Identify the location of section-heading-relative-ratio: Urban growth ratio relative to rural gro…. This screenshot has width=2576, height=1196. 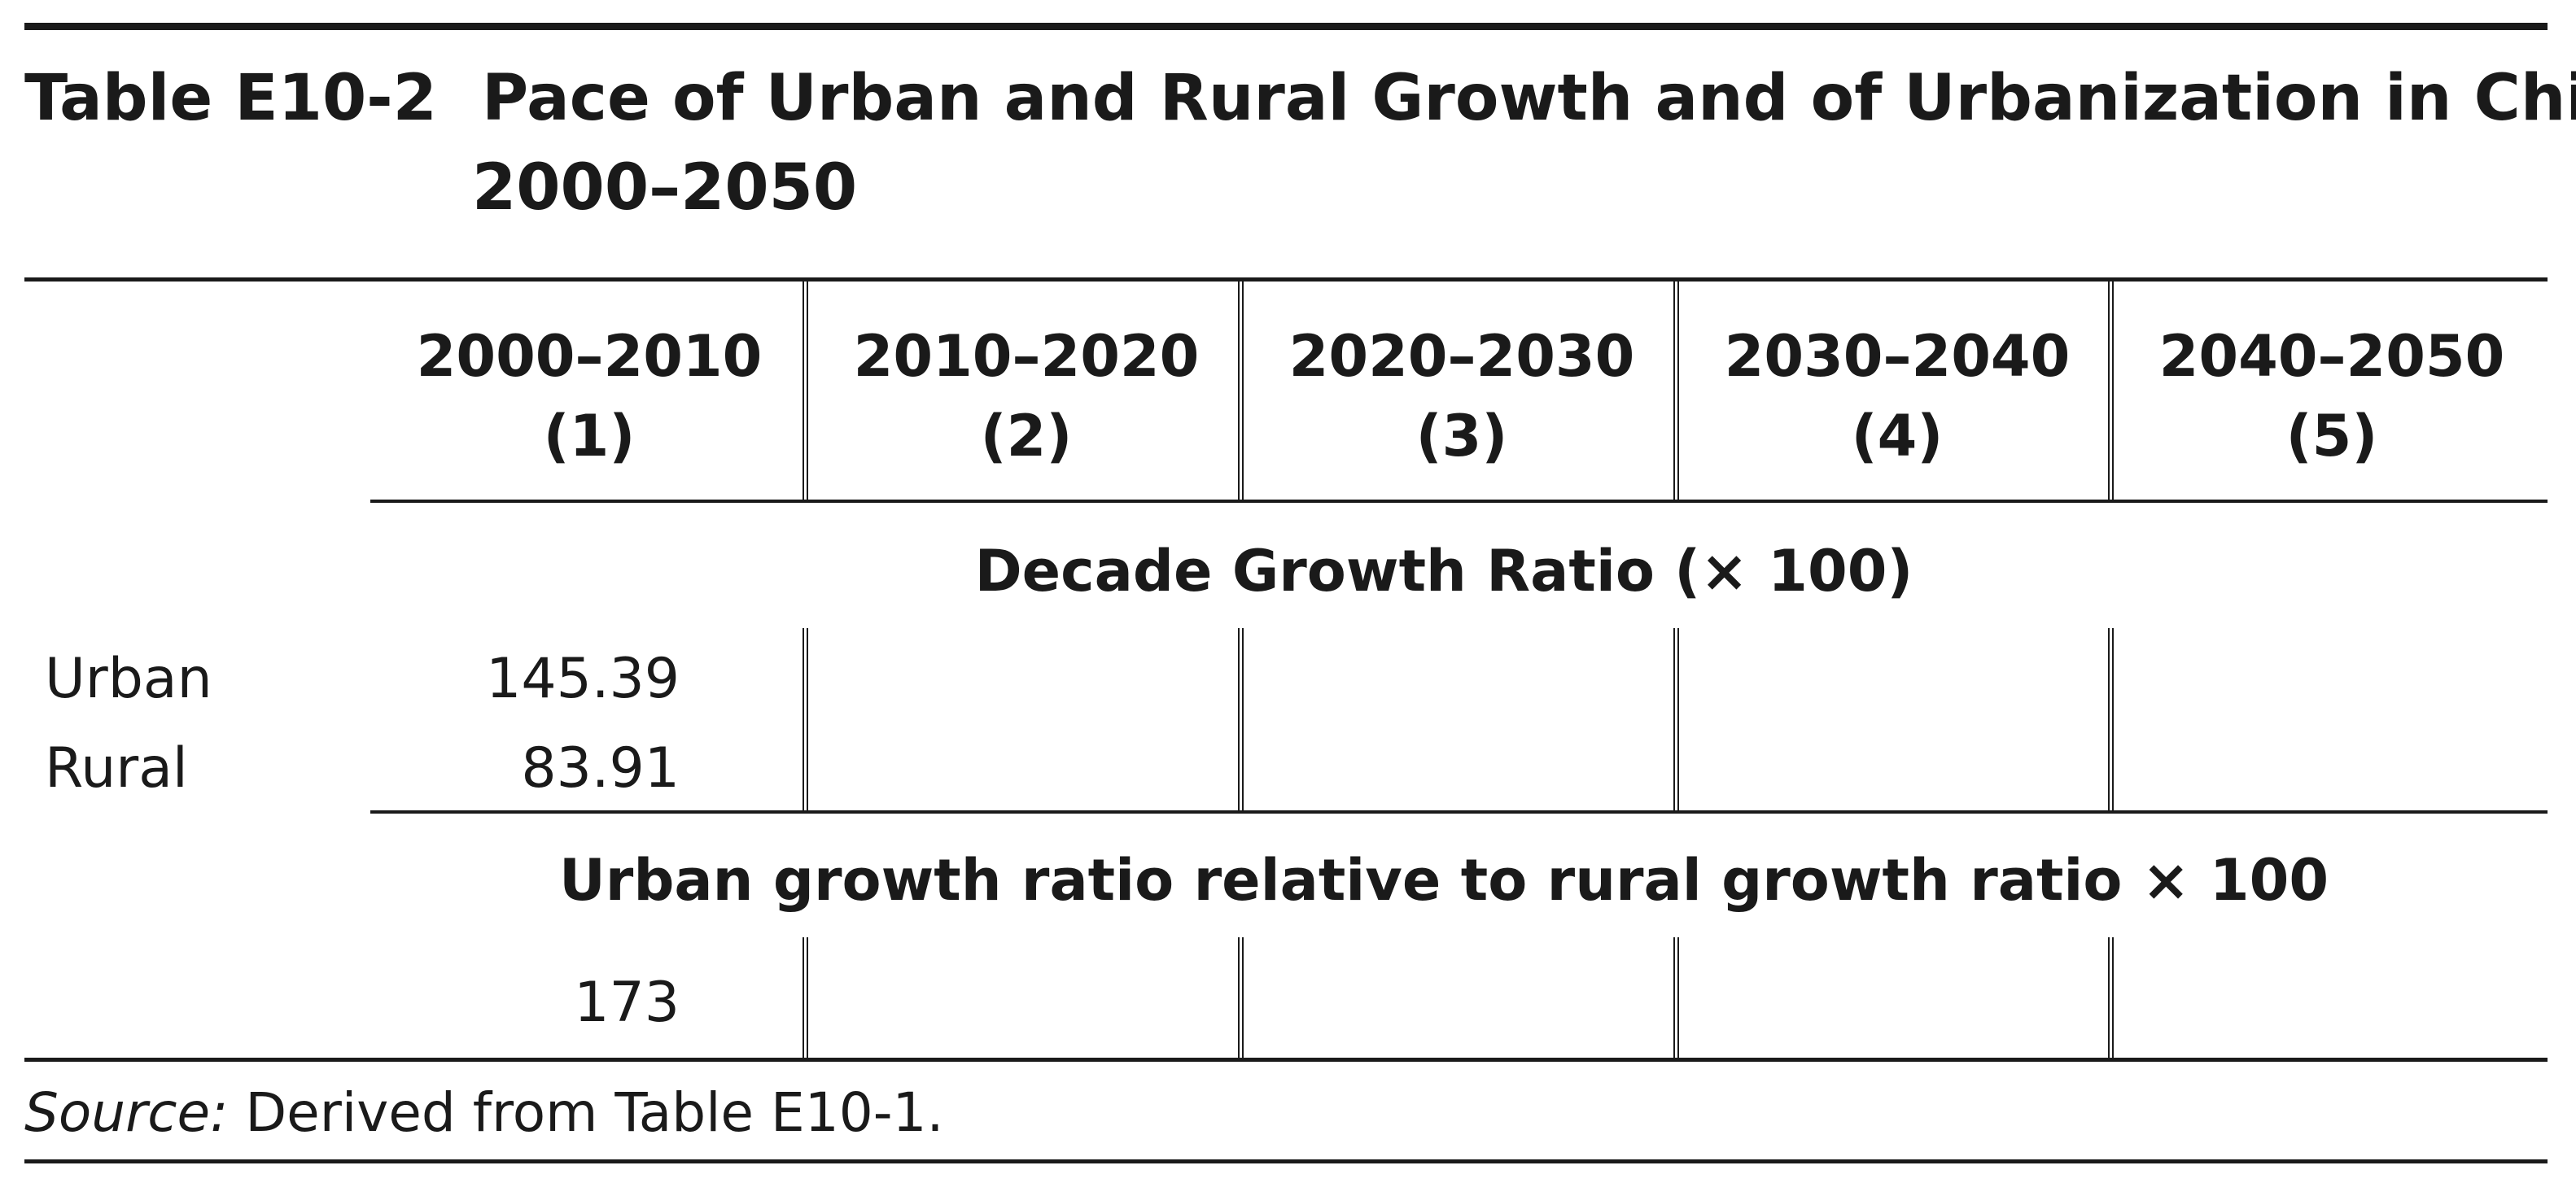
(1443, 880).